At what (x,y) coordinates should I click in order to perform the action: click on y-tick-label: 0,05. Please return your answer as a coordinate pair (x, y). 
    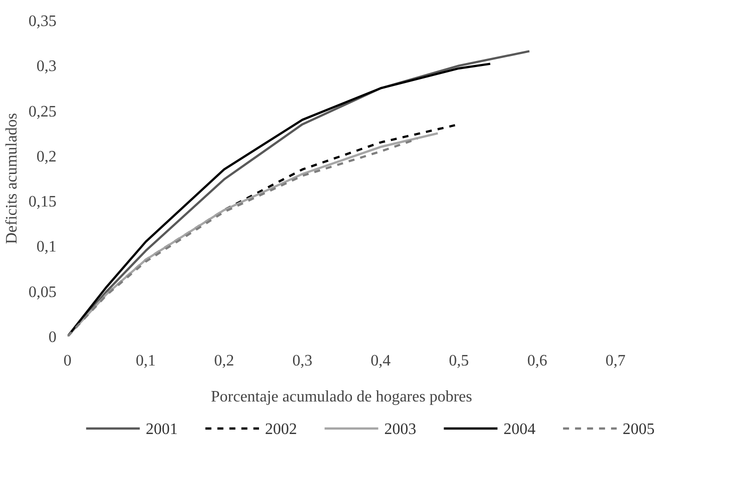
    Looking at the image, I should click on (42, 292).